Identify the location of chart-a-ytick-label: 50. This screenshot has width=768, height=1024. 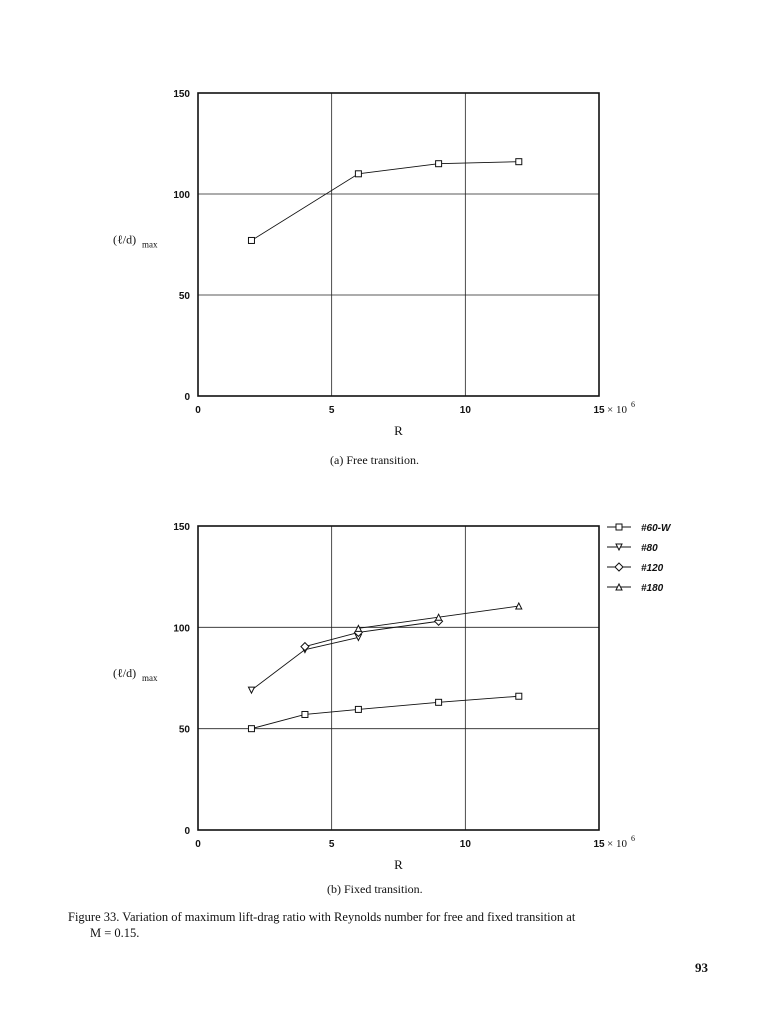
(185, 296).